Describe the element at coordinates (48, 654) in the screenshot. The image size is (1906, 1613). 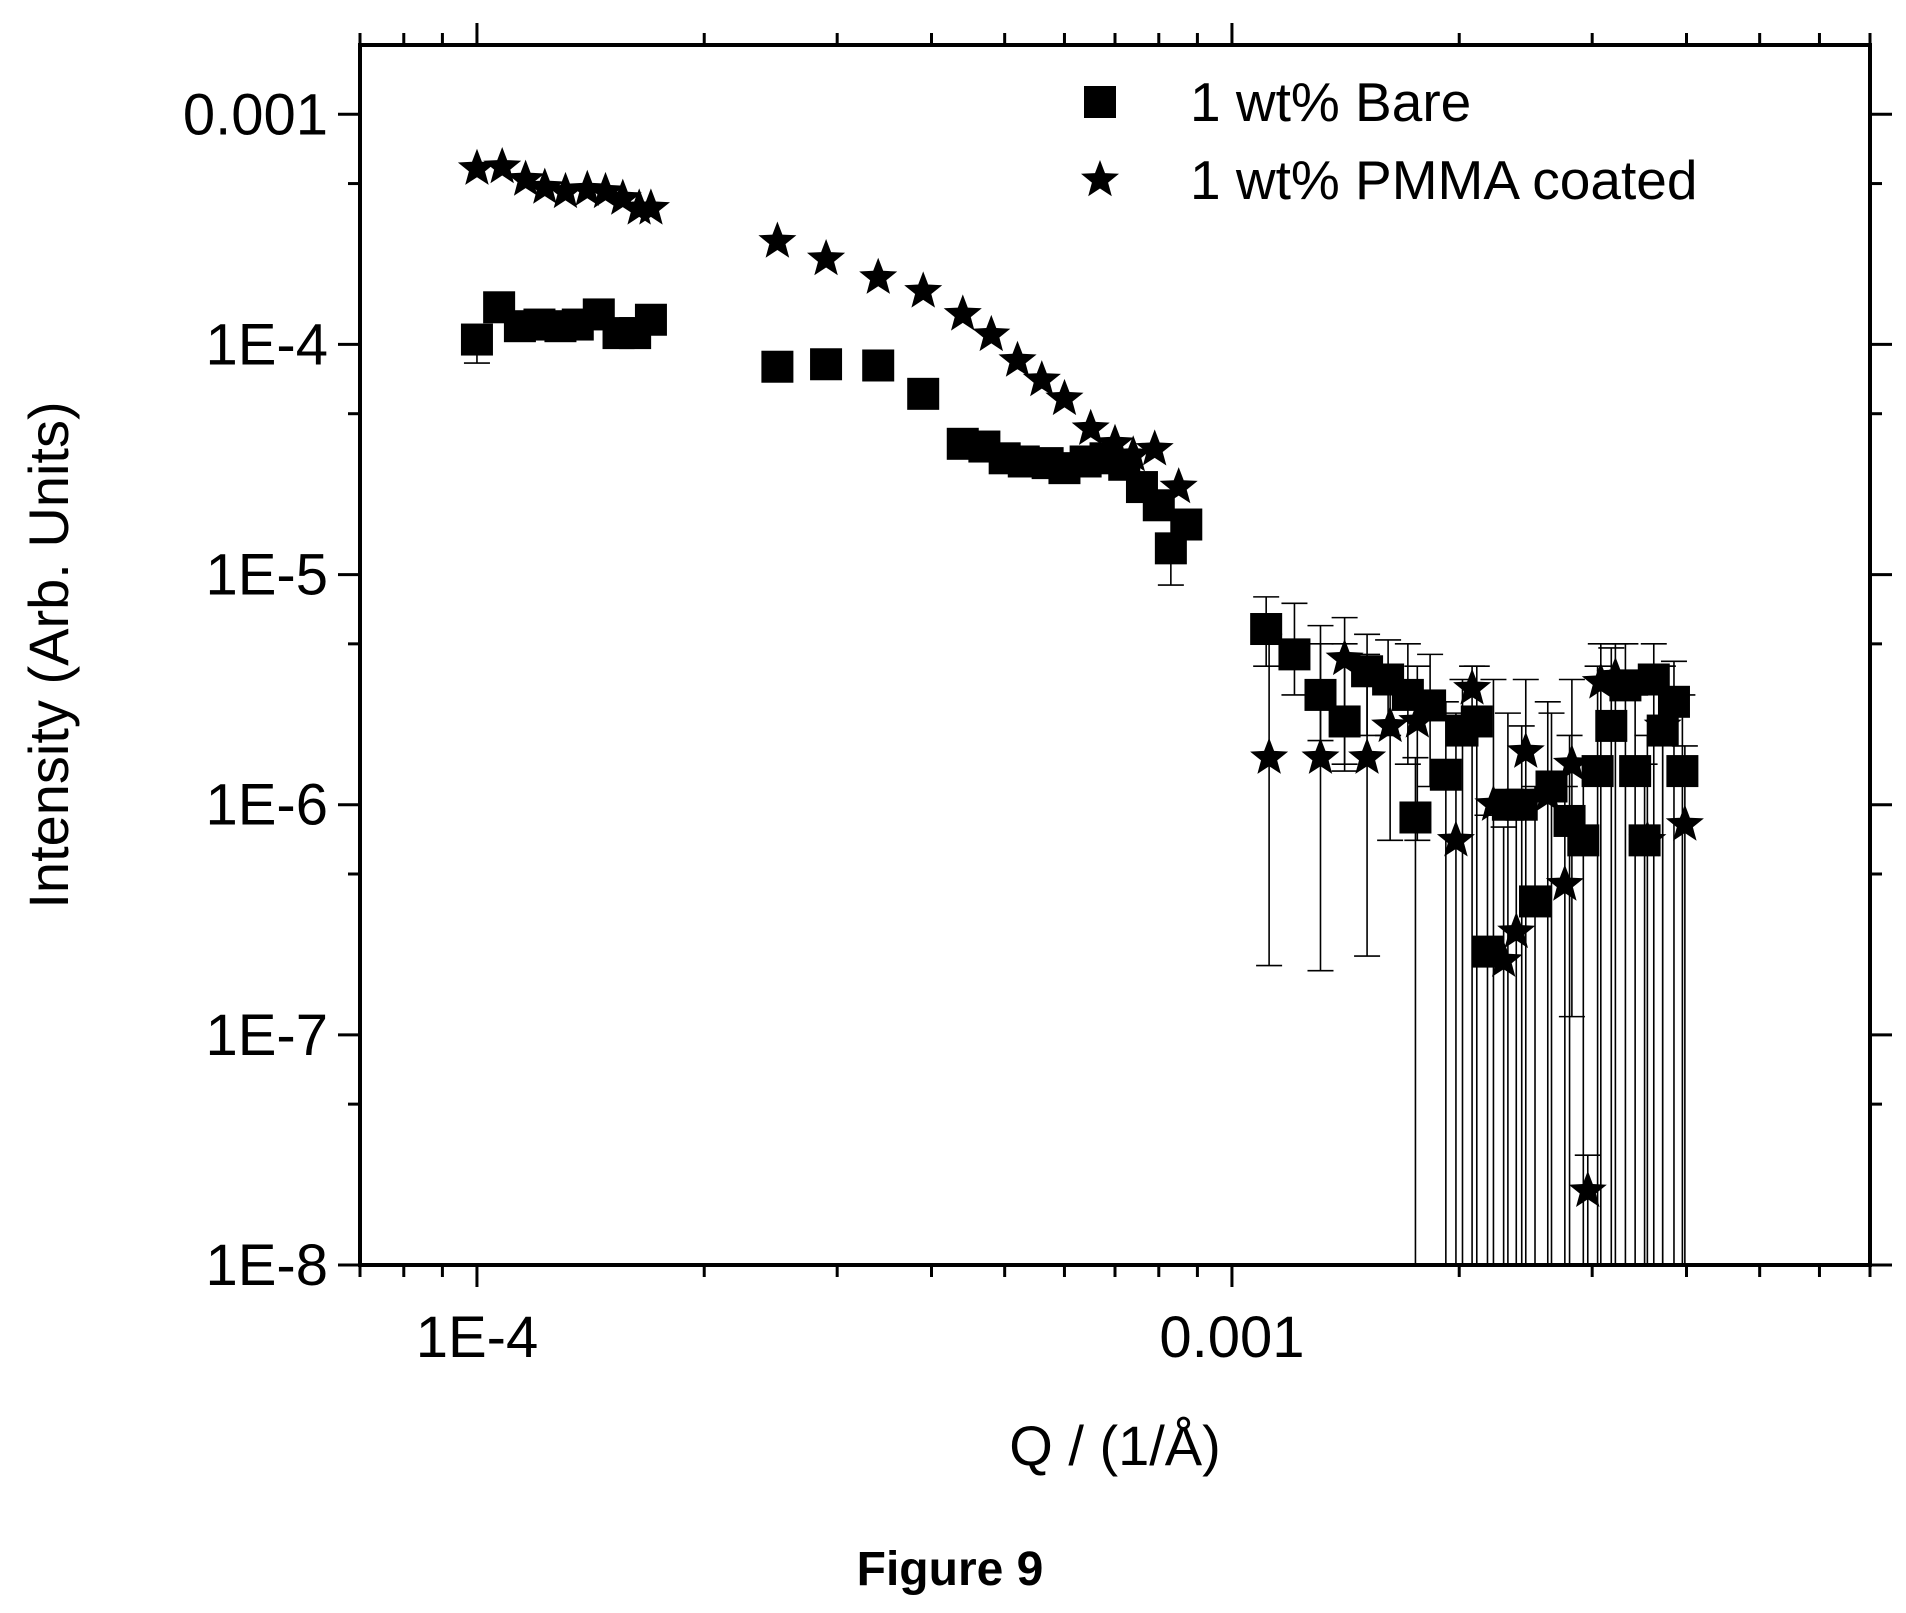
I see `y-axis-title: Intensity (Arb. Units)` at that location.